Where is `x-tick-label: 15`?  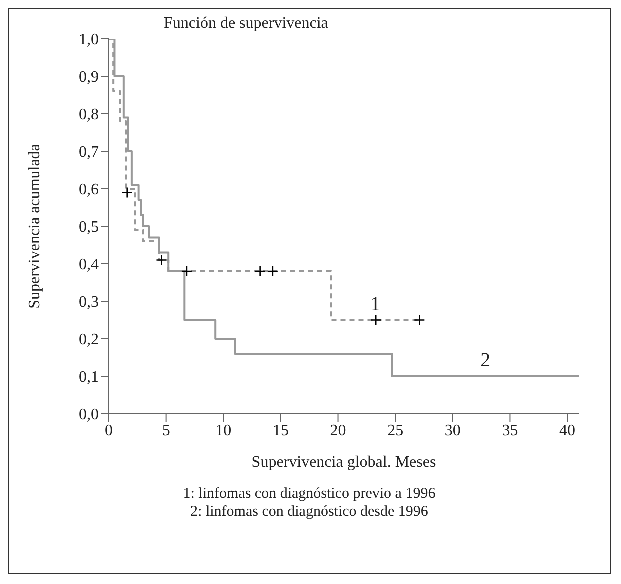 x-tick-label: 15 is located at coordinates (280, 431).